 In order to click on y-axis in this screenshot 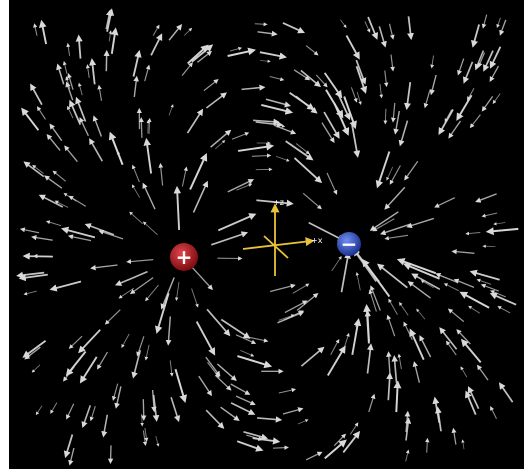, I will do `click(276, 247)`.